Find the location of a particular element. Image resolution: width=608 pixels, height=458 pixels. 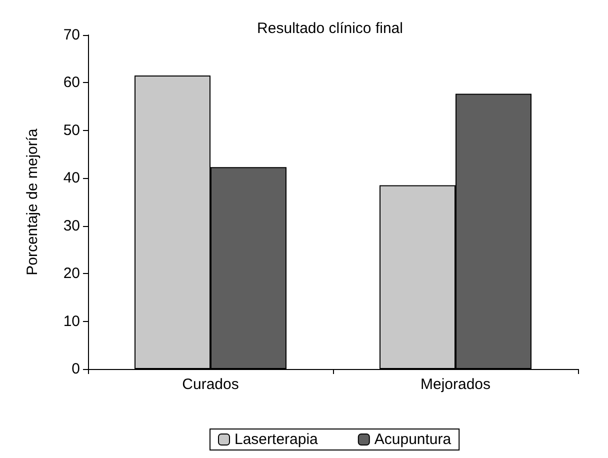

chart-title: Resultado clínico final is located at coordinates (330, 28).